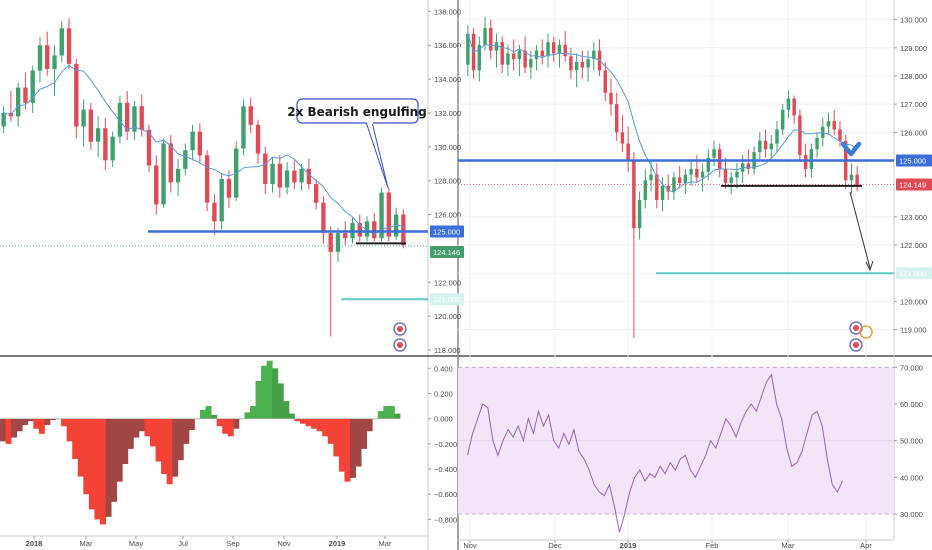  What do you see at coordinates (914, 184) in the screenshot?
I see `right-current-price-tag-bg` at bounding box center [914, 184].